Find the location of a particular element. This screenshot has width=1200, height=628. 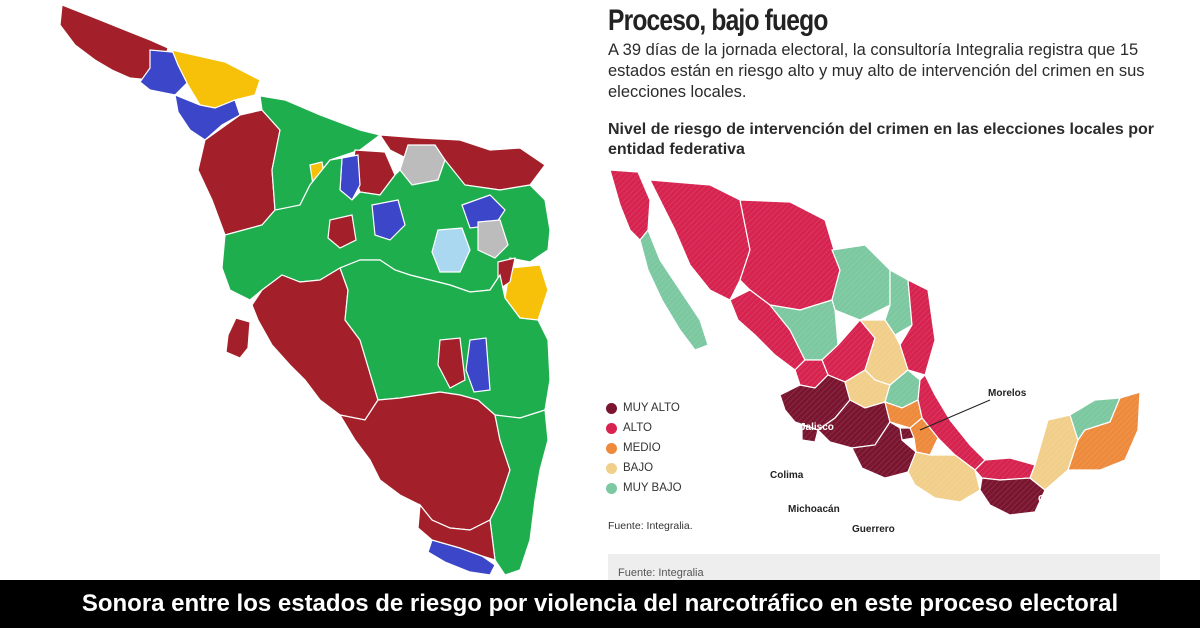

region-blue-north is located at coordinates (207, 117).